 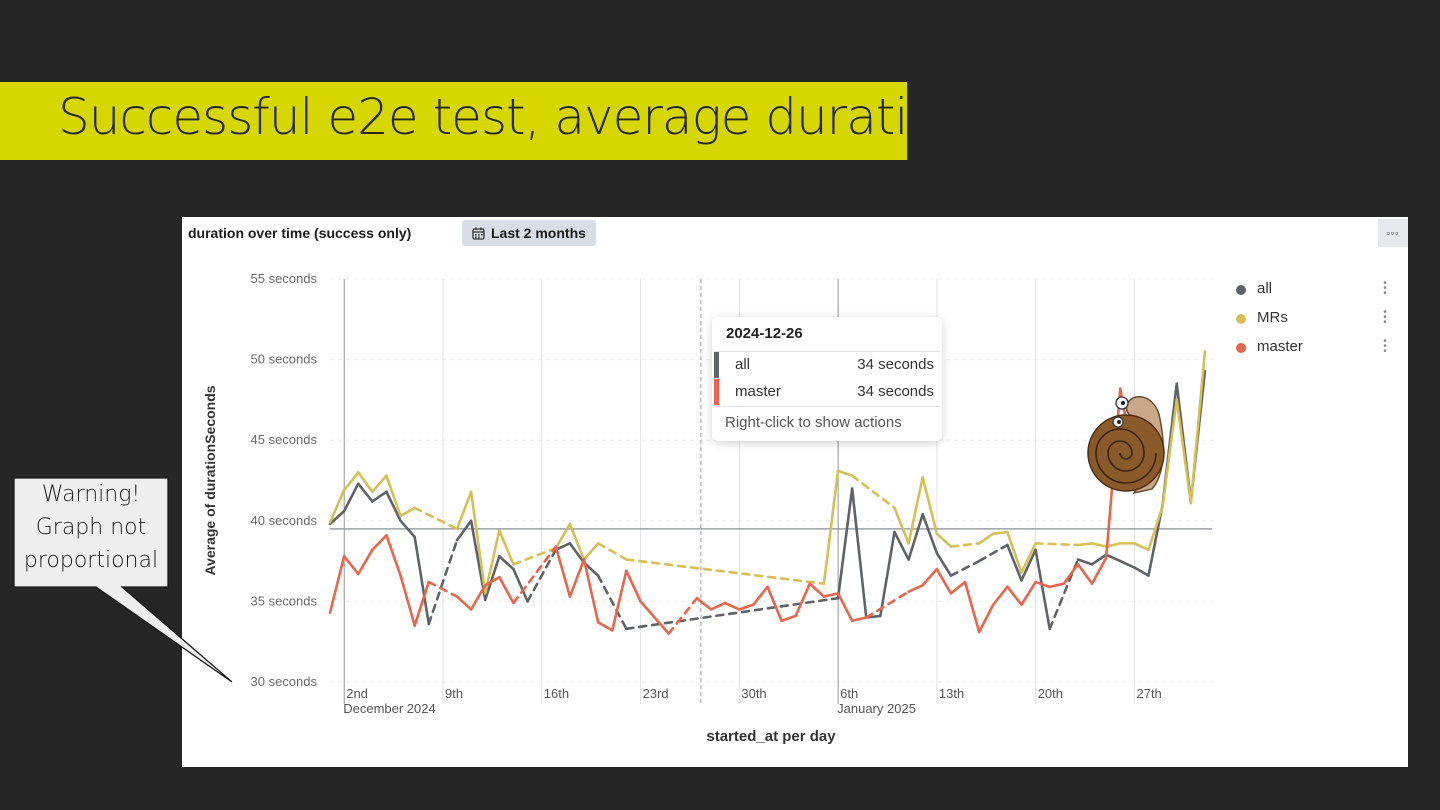 I want to click on y-tick-label: 40 seconds, so click(x=284, y=520).